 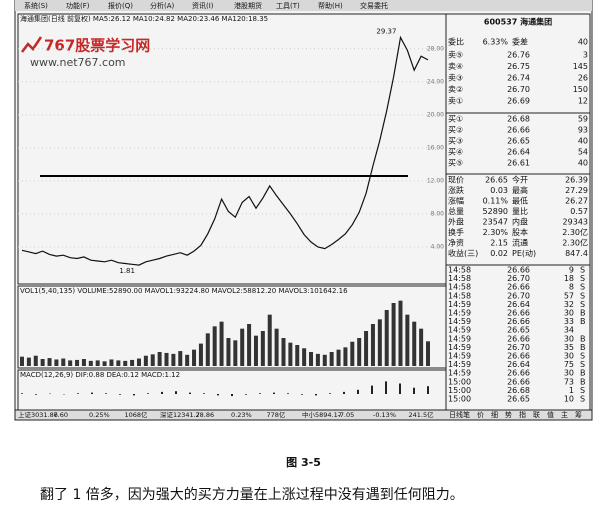 I want to click on tab: 笔, so click(x=466, y=414).